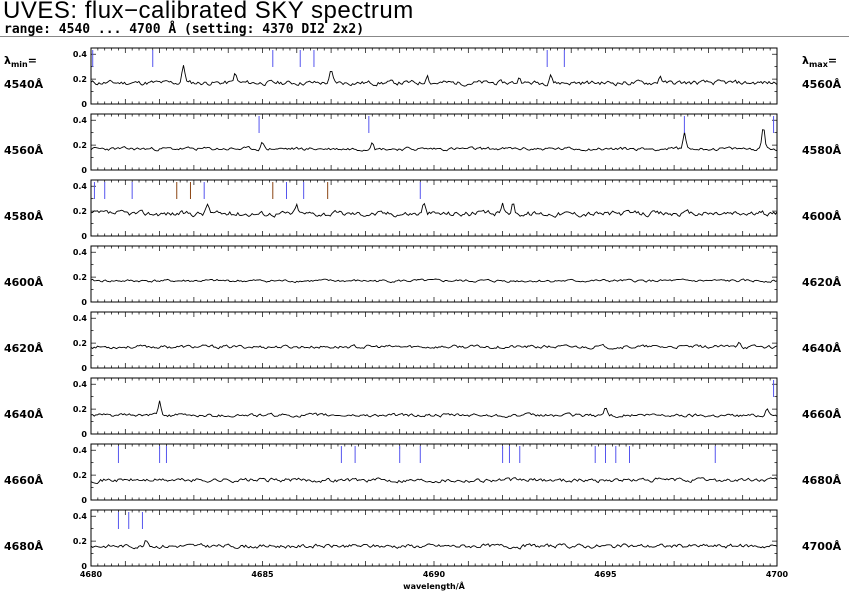 The width and height of the screenshot is (849, 602). Describe the element at coordinates (24, 414) in the screenshot. I see `panel-lambda-min: 4640Å` at that location.